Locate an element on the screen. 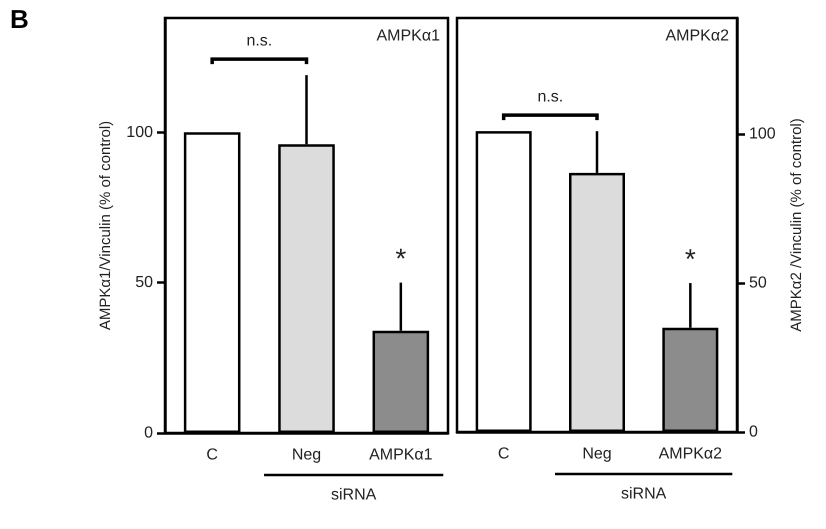 This screenshot has height=529, width=826. text: AMPKα2 is located at coordinates (698, 36).